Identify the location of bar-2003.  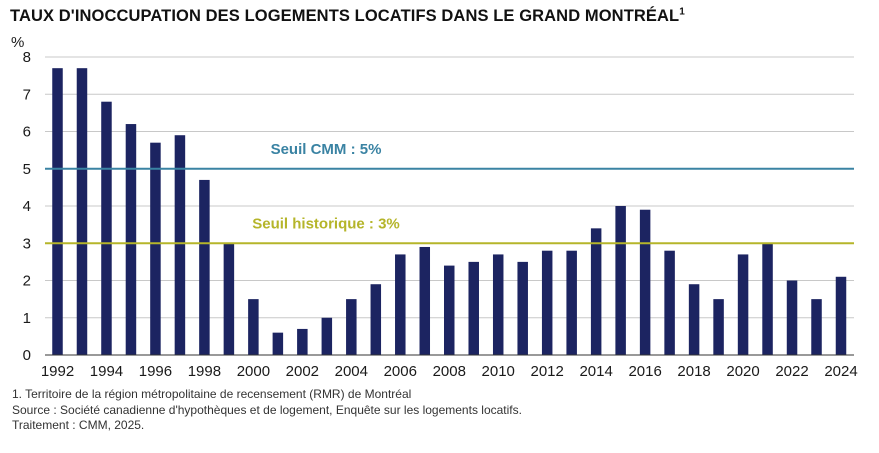
(327, 336).